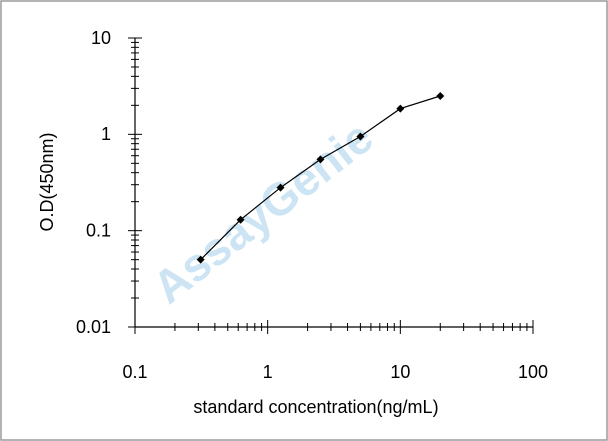  Describe the element at coordinates (106, 134) in the screenshot. I see `y-tick-label: 1` at that location.